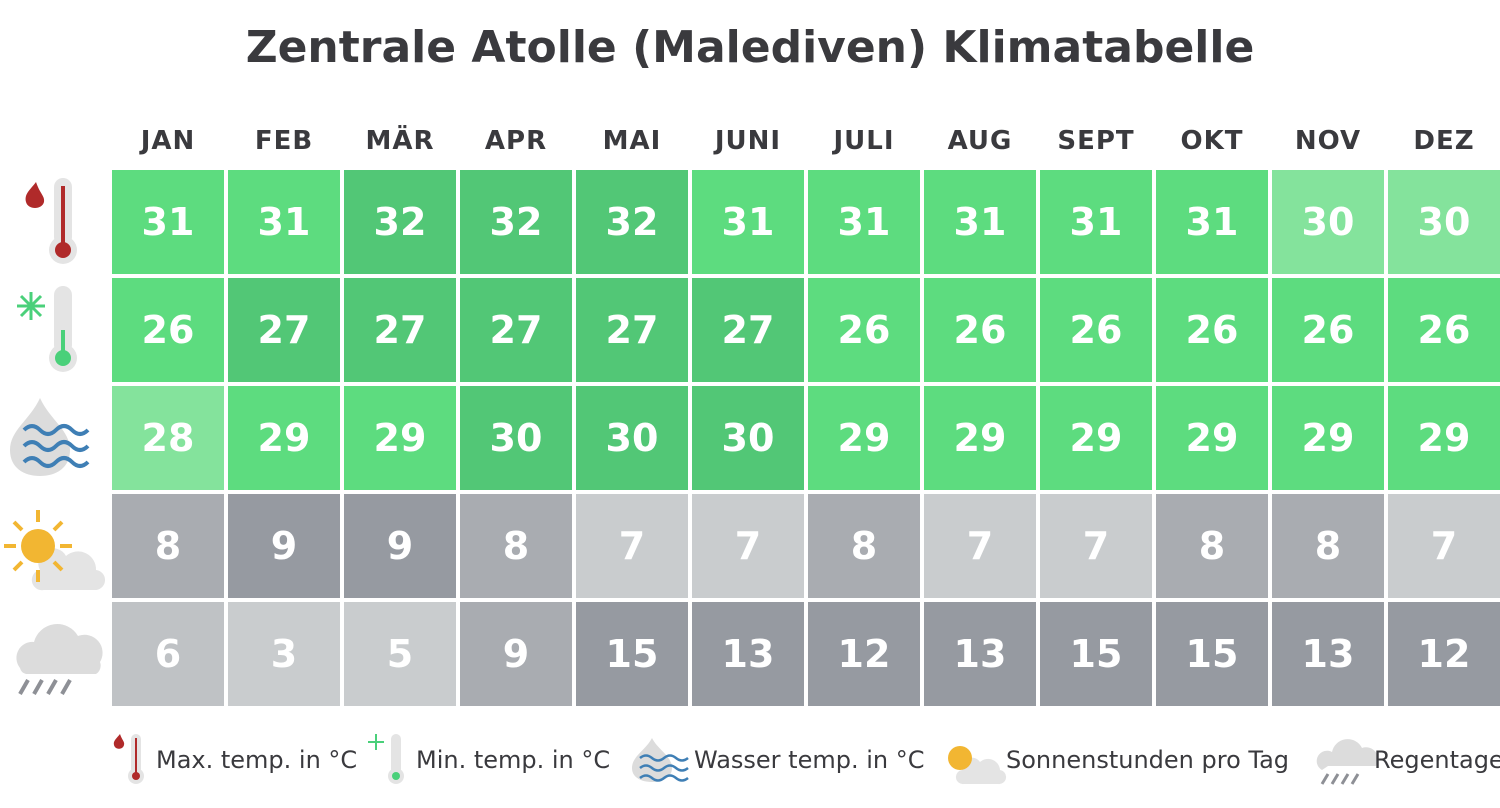 The height and width of the screenshot is (808, 1500). What do you see at coordinates (1437, 760) in the screenshot?
I see `legend-label: Regentage` at bounding box center [1437, 760].